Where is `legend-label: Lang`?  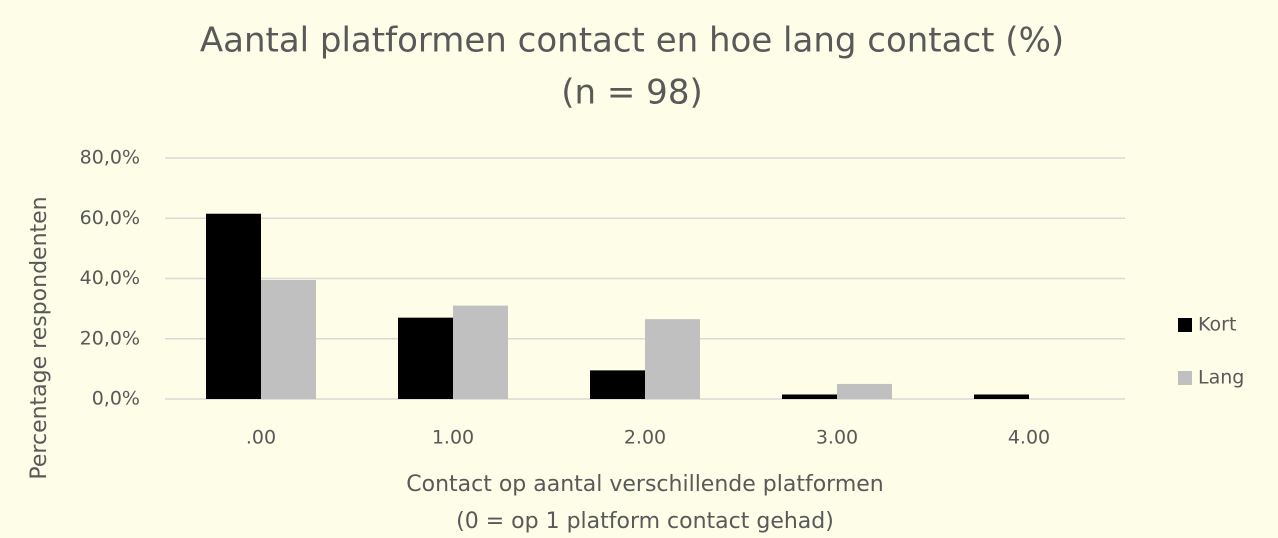 legend-label: Lang is located at coordinates (1221, 378).